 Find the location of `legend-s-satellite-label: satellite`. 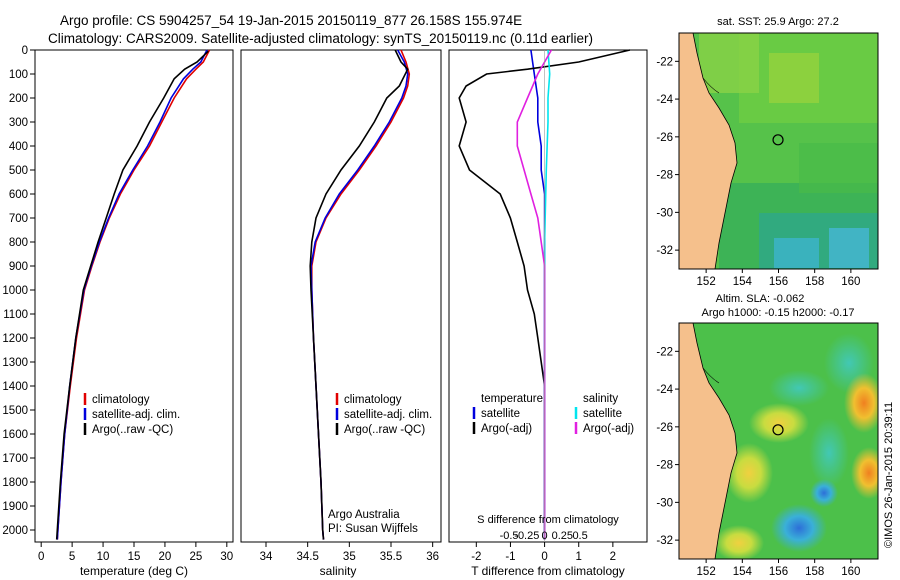

legend-s-satellite-label: satellite is located at coordinates (602, 414).